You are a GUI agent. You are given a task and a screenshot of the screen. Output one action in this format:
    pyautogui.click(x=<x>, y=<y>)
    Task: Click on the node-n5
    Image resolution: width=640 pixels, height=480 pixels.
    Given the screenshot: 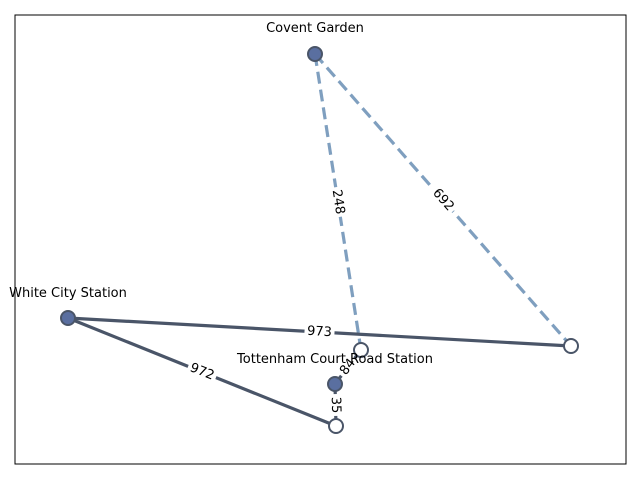 What is the action you would take?
    pyautogui.click(x=361, y=350)
    